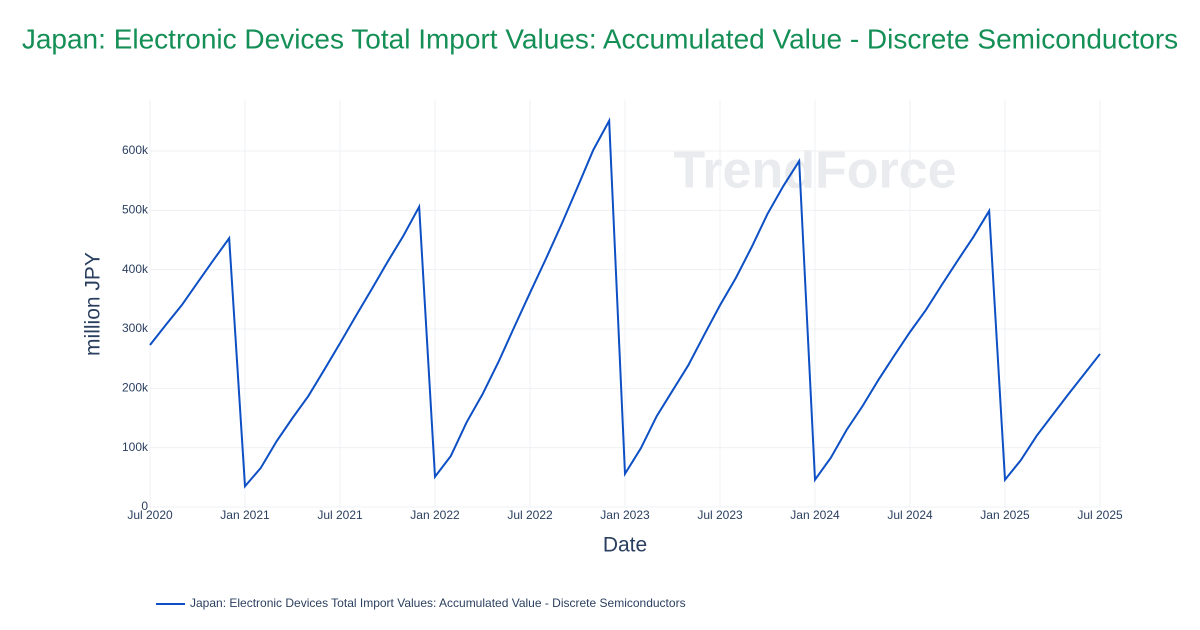  I want to click on x-tick-label: Jan 2025, so click(1005, 515).